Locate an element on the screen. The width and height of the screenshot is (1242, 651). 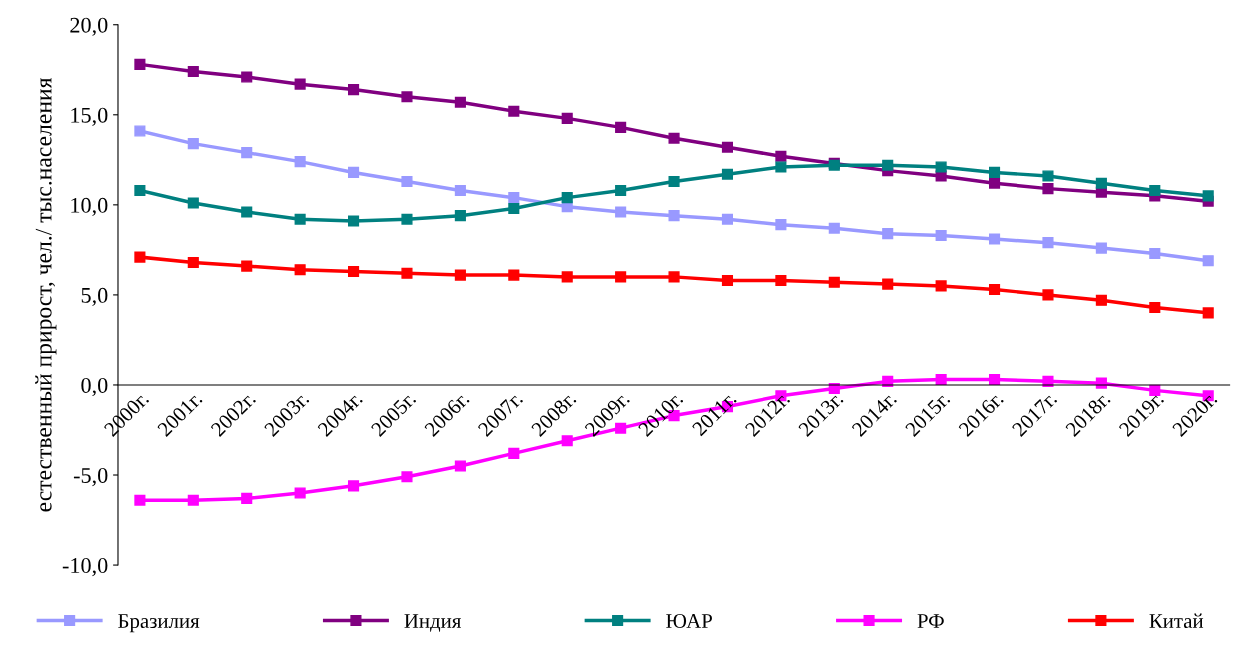
y-tick-label: -5,0 is located at coordinates (90, 477).